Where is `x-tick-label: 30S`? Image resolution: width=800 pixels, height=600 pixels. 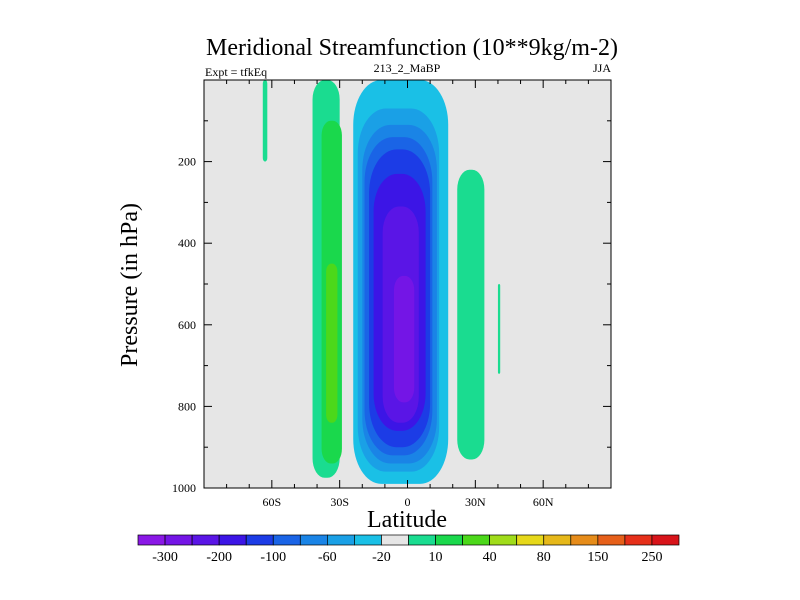
x-tick-label: 30S is located at coordinates (339, 502).